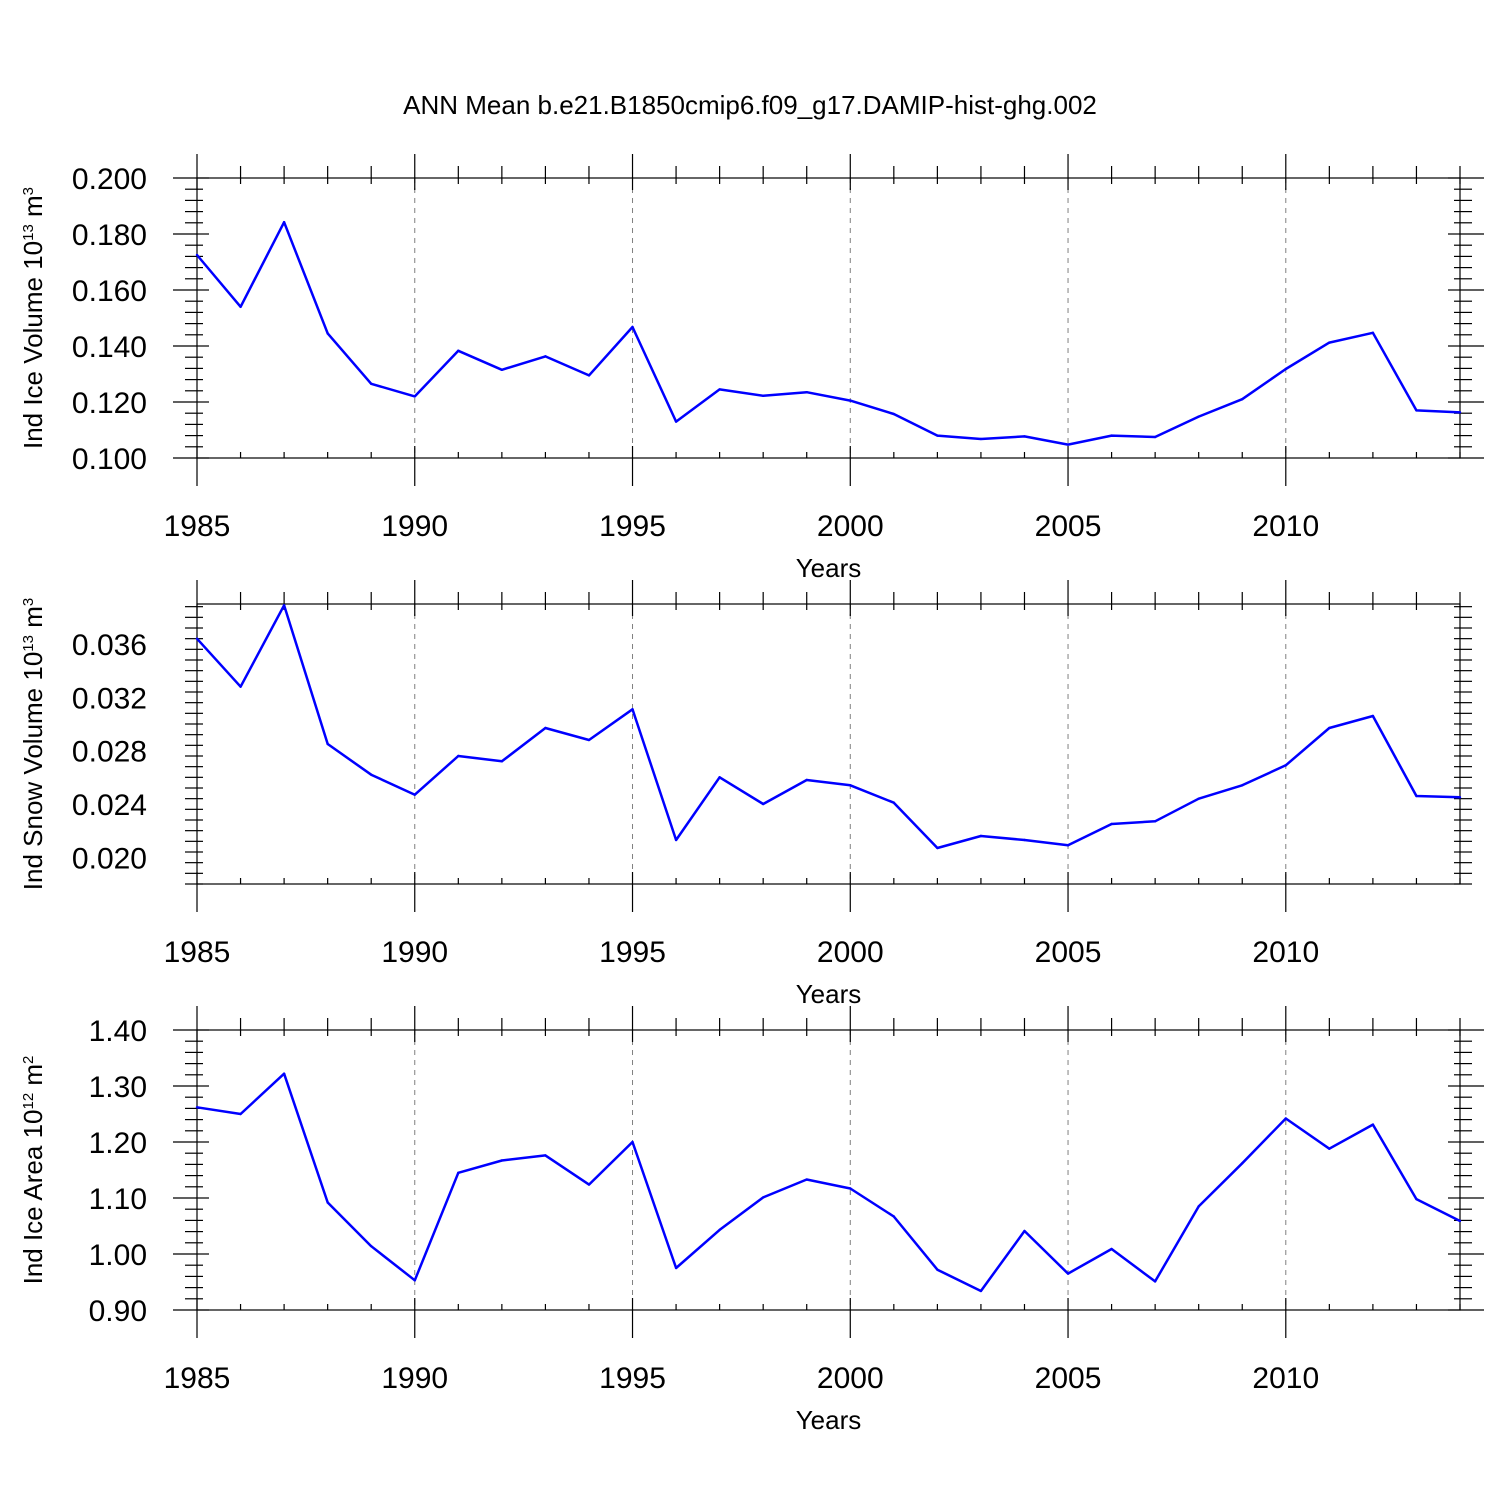 The width and height of the screenshot is (1500, 1500). I want to click on ice-area-ytick-label-3: 1.20, so click(118, 1143).